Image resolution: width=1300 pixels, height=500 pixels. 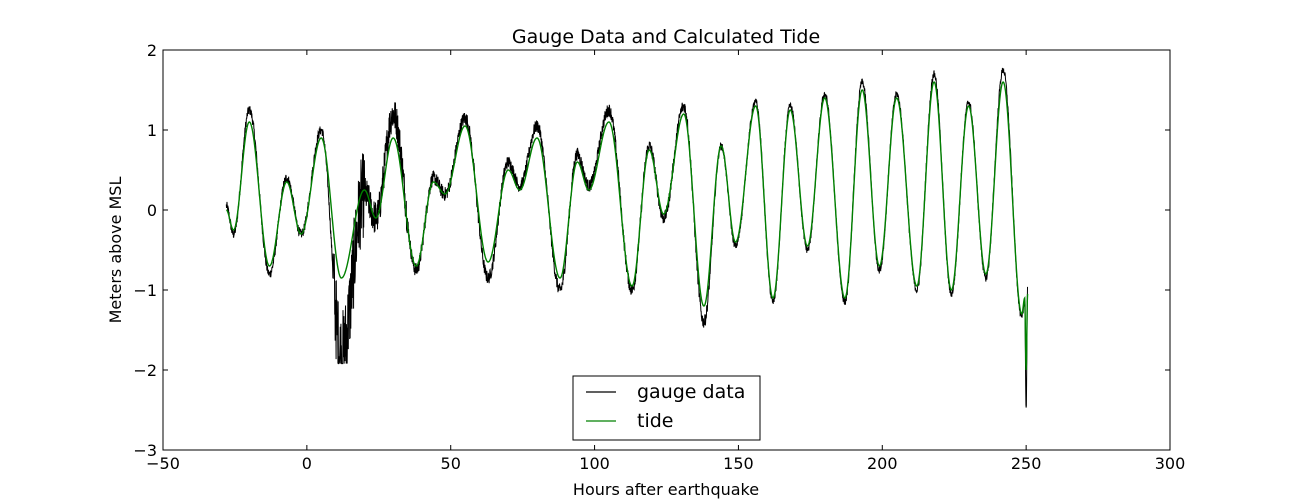 I want to click on x-tick-label: 150, so click(x=738, y=463).